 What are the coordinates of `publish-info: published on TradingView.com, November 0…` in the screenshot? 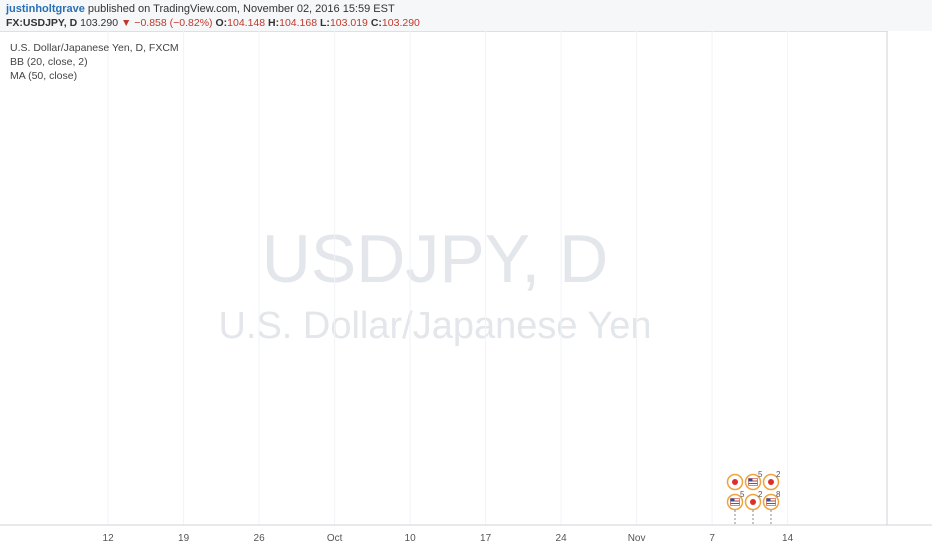 It's located at (241, 9).